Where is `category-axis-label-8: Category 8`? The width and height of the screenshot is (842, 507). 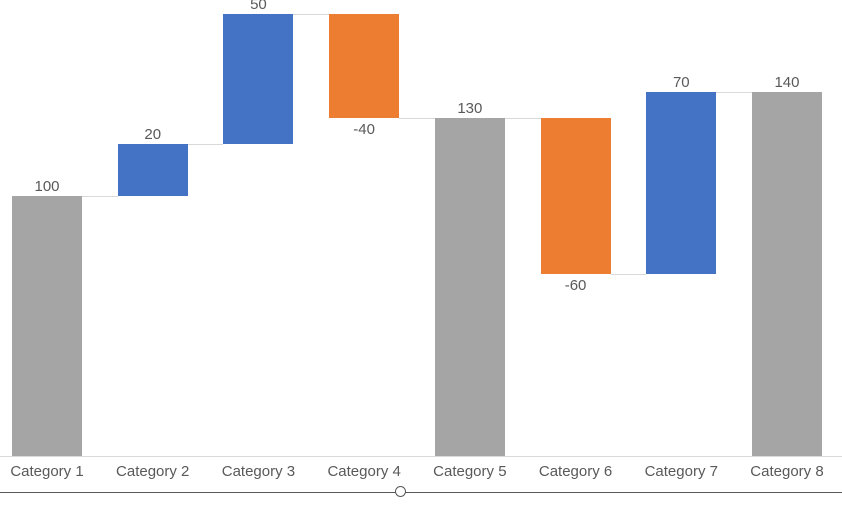 category-axis-label-8: Category 8 is located at coordinates (787, 471).